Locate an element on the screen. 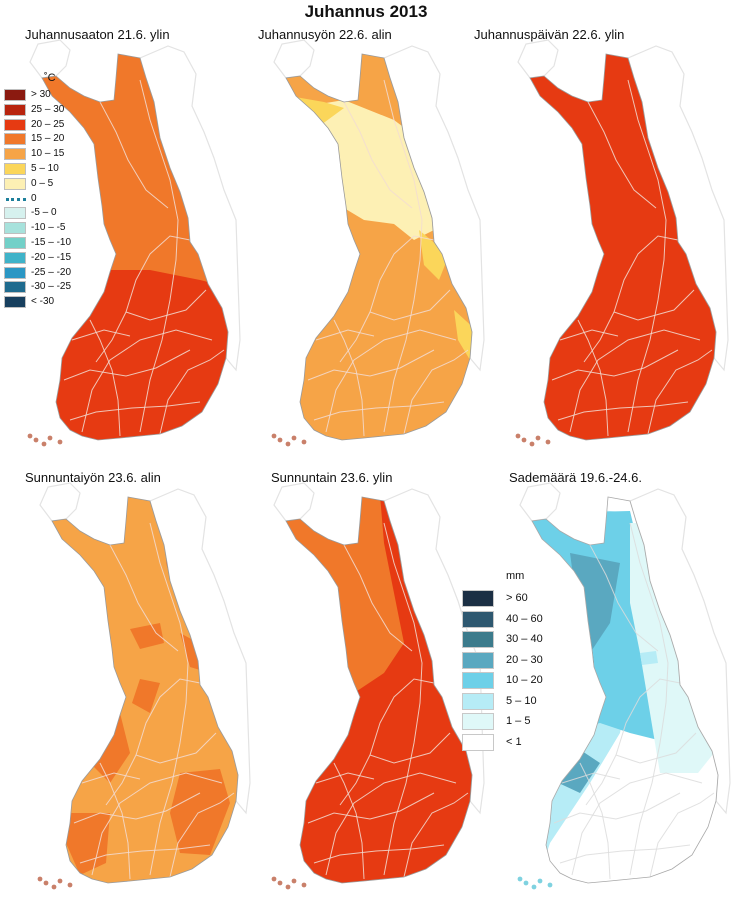 Image resolution: width=732 pixels, height=918 pixels. map-sademaara is located at coordinates (624, 686).